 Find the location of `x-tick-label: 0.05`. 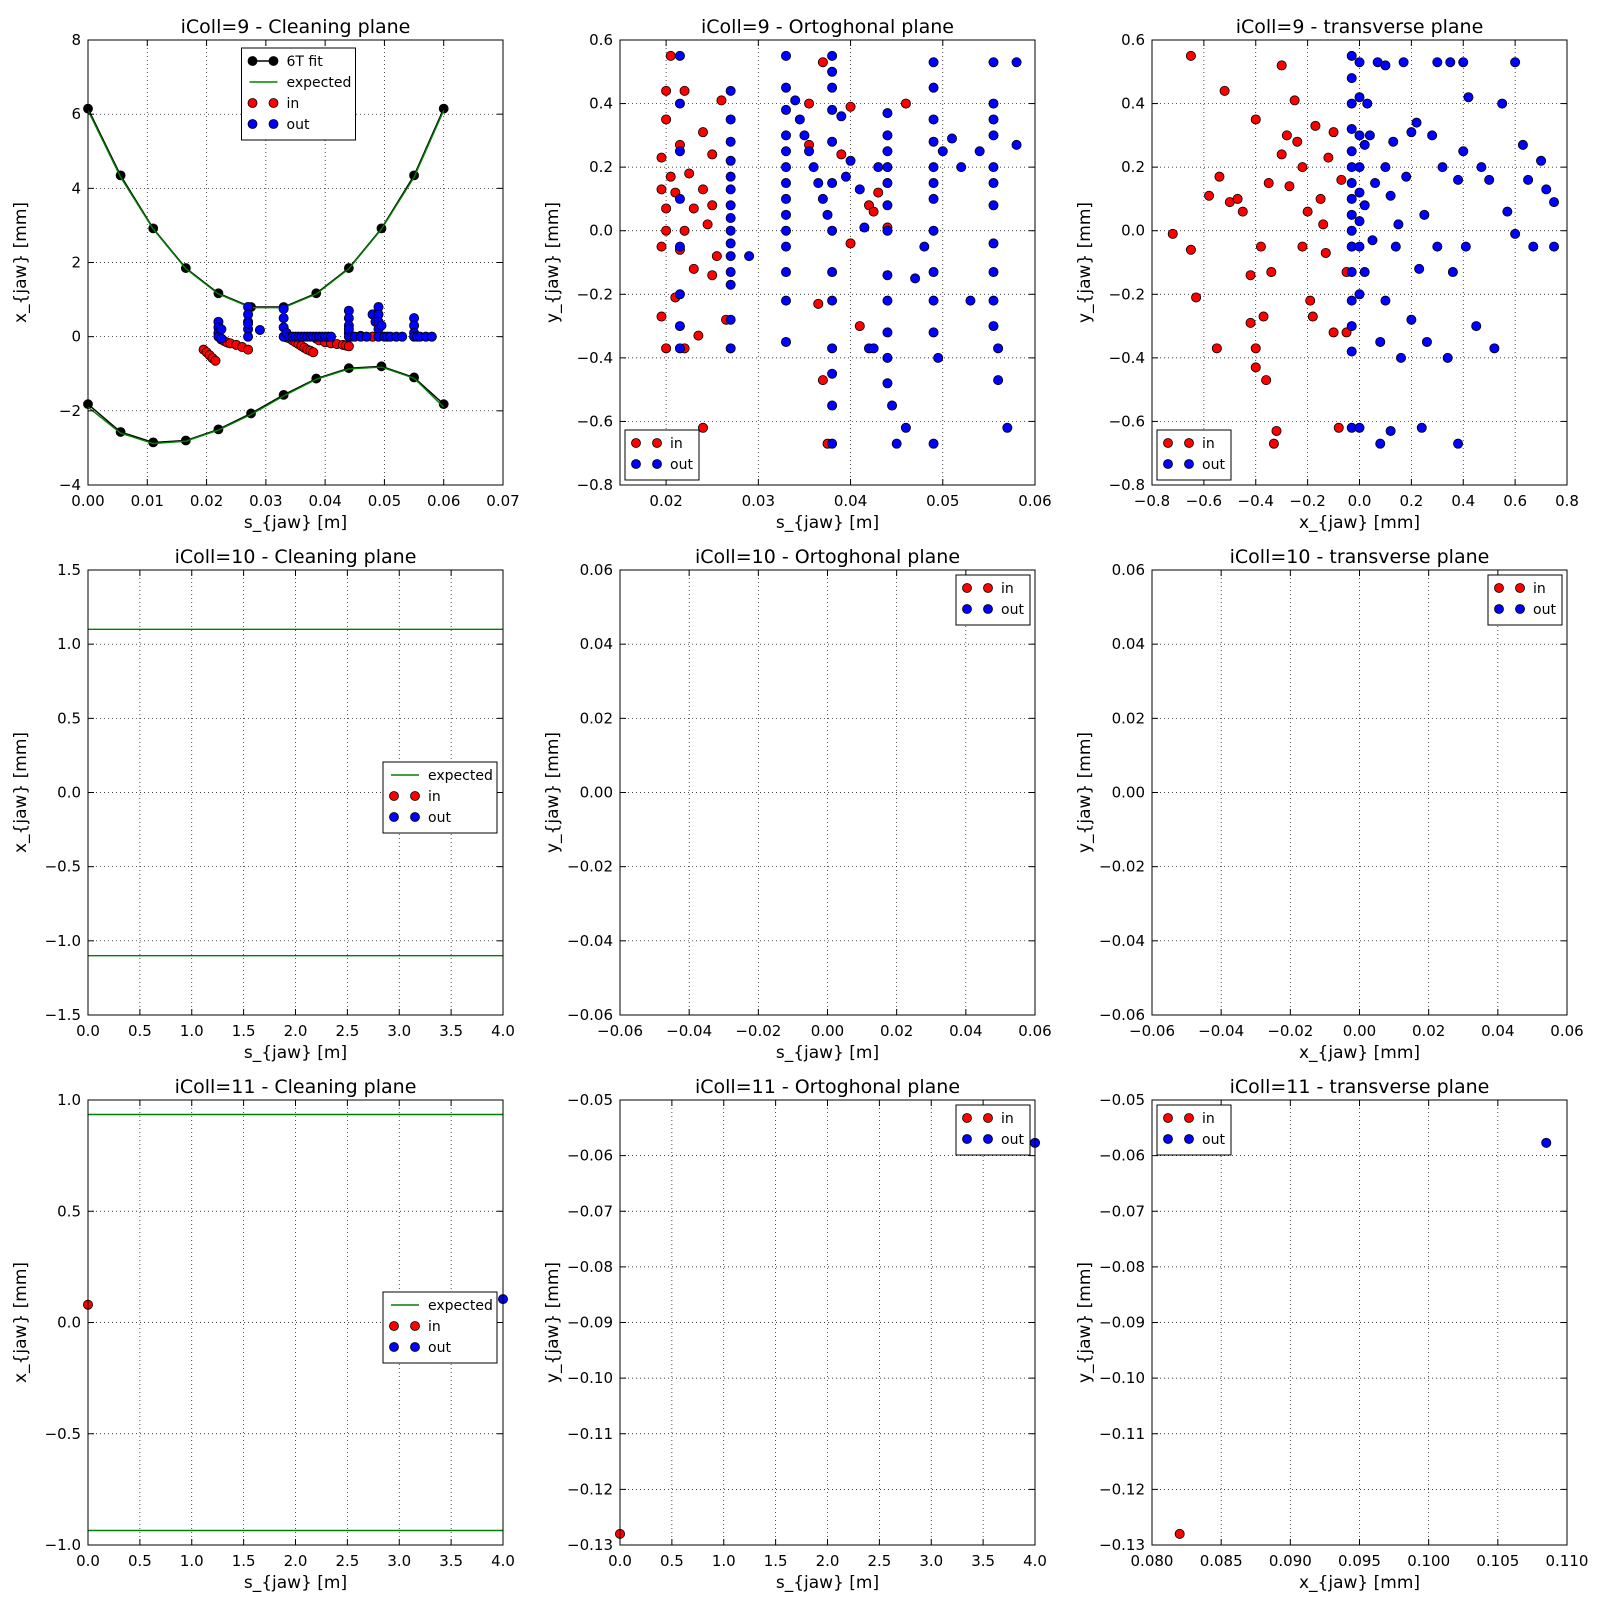

x-tick-label: 0.05 is located at coordinates (384, 501).